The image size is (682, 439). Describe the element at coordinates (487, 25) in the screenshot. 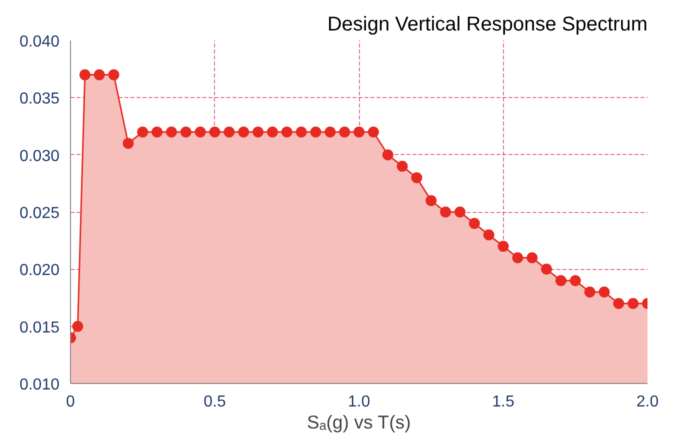

I see `chart-title: Design Vertical Response Spectrum` at that location.